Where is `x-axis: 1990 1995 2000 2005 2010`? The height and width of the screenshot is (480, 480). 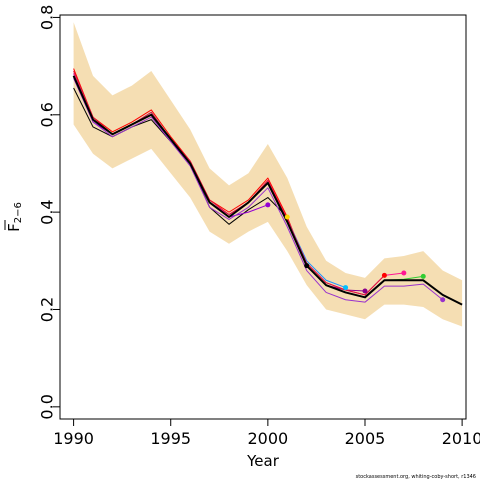
x-axis: 1990 1995 2000 2005 2010 is located at coordinates (266, 433).